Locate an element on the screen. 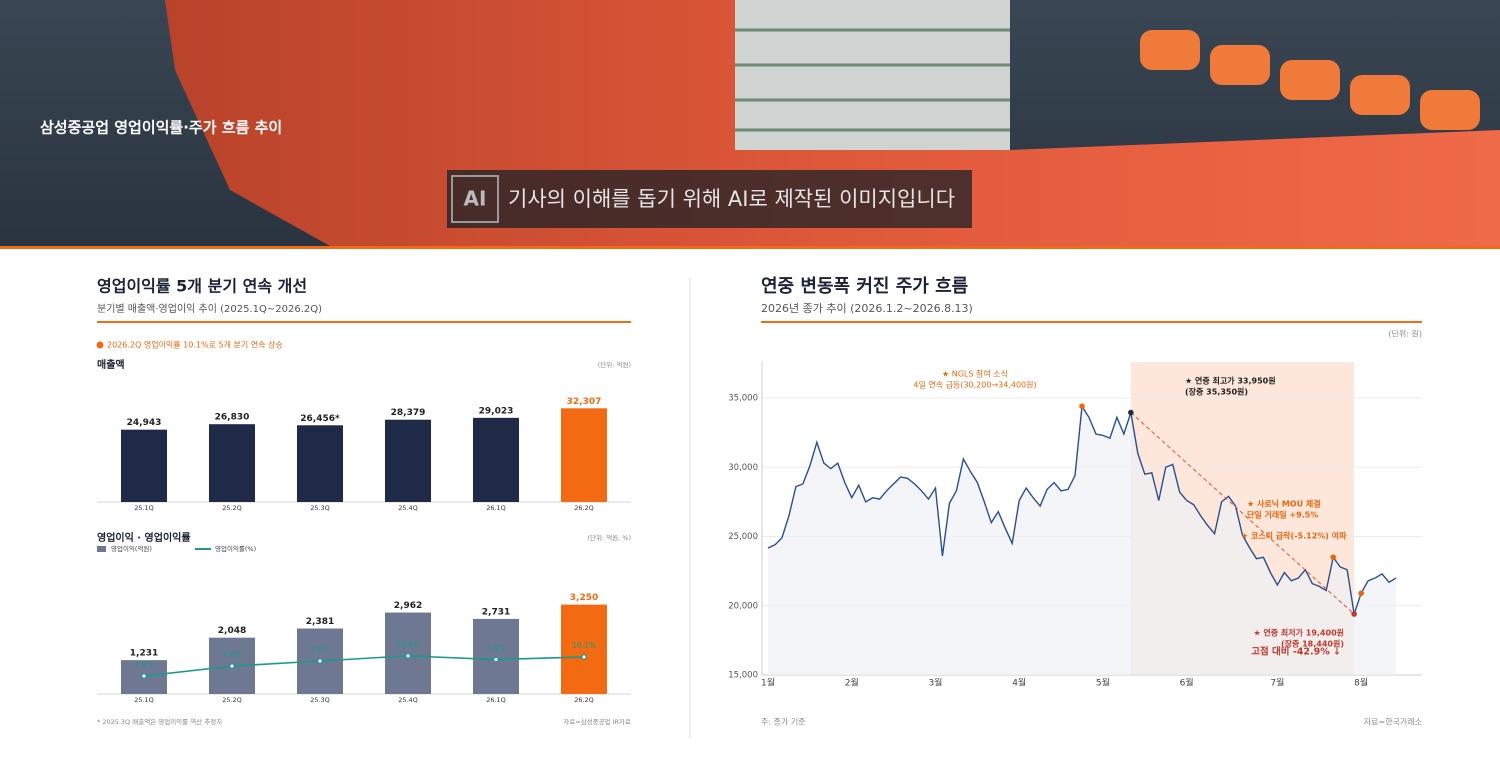 The image size is (1500, 762). x-tick-label: 1월 is located at coordinates (768, 683).